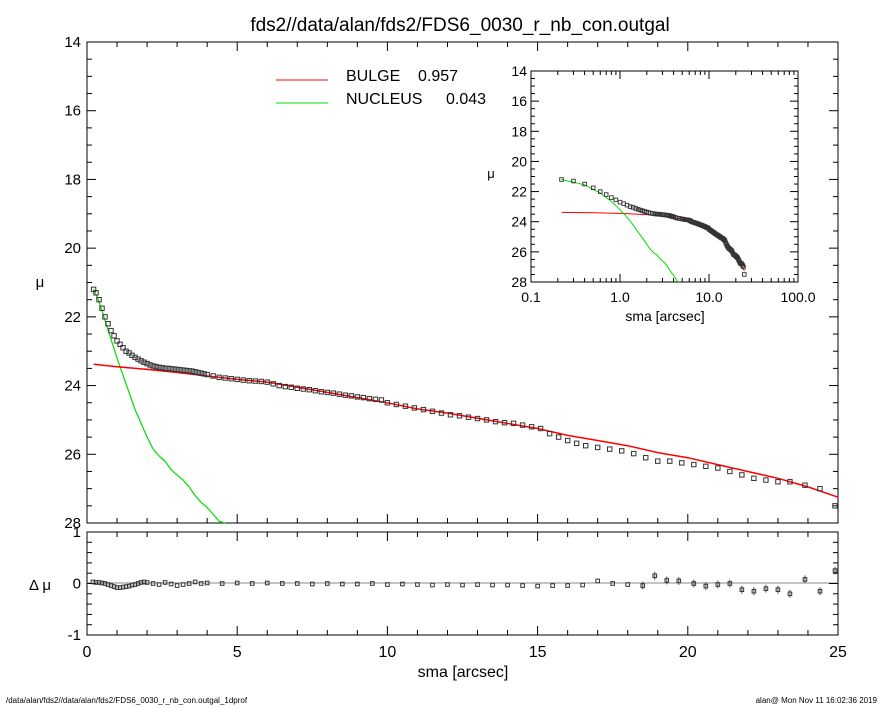 Image resolution: width=885 pixels, height=708 pixels. What do you see at coordinates (519, 222) in the screenshot?
I see `inset-y-tick-label: 24` at bounding box center [519, 222].